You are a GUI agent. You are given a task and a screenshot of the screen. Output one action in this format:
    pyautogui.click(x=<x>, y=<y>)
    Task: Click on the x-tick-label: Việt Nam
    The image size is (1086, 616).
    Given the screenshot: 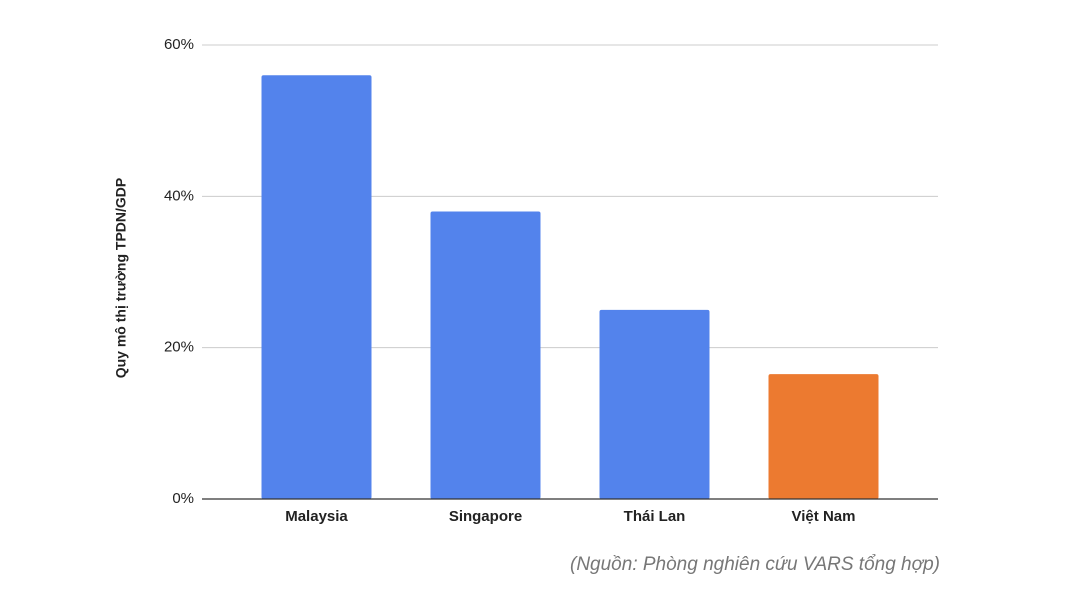 What is the action you would take?
    pyautogui.click(x=824, y=516)
    